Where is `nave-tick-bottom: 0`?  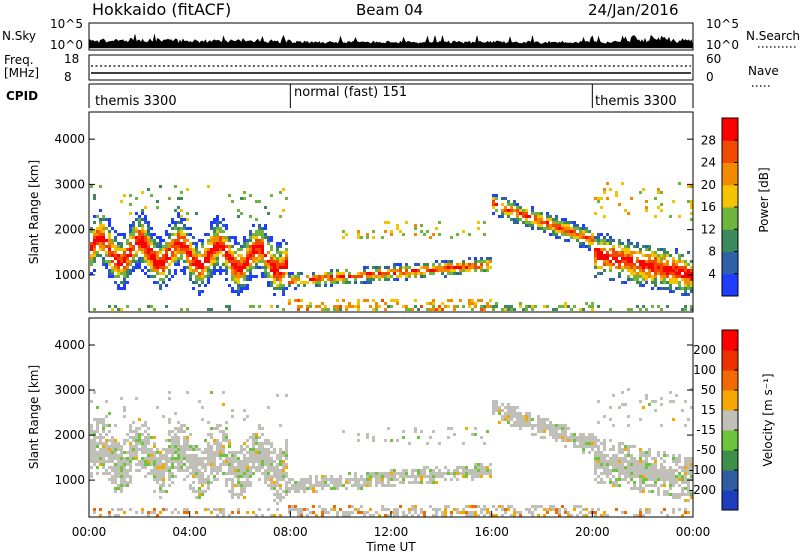
nave-tick-bottom: 0 is located at coordinates (710, 77).